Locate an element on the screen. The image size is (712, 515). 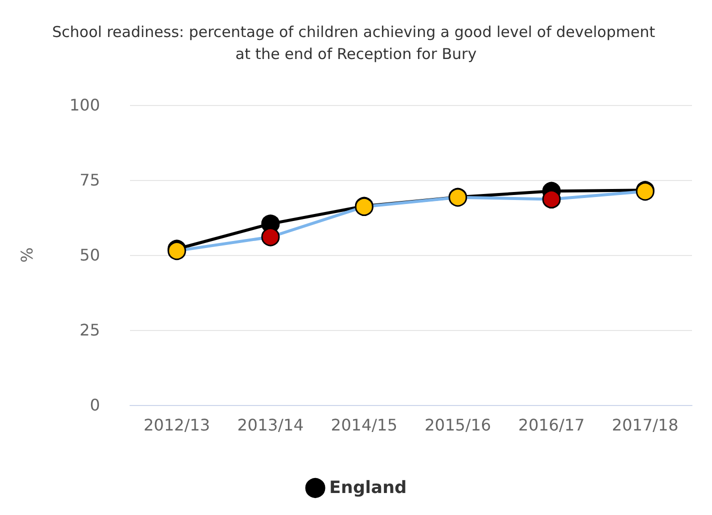
x-tick-label: 2012/13 is located at coordinates (177, 425).